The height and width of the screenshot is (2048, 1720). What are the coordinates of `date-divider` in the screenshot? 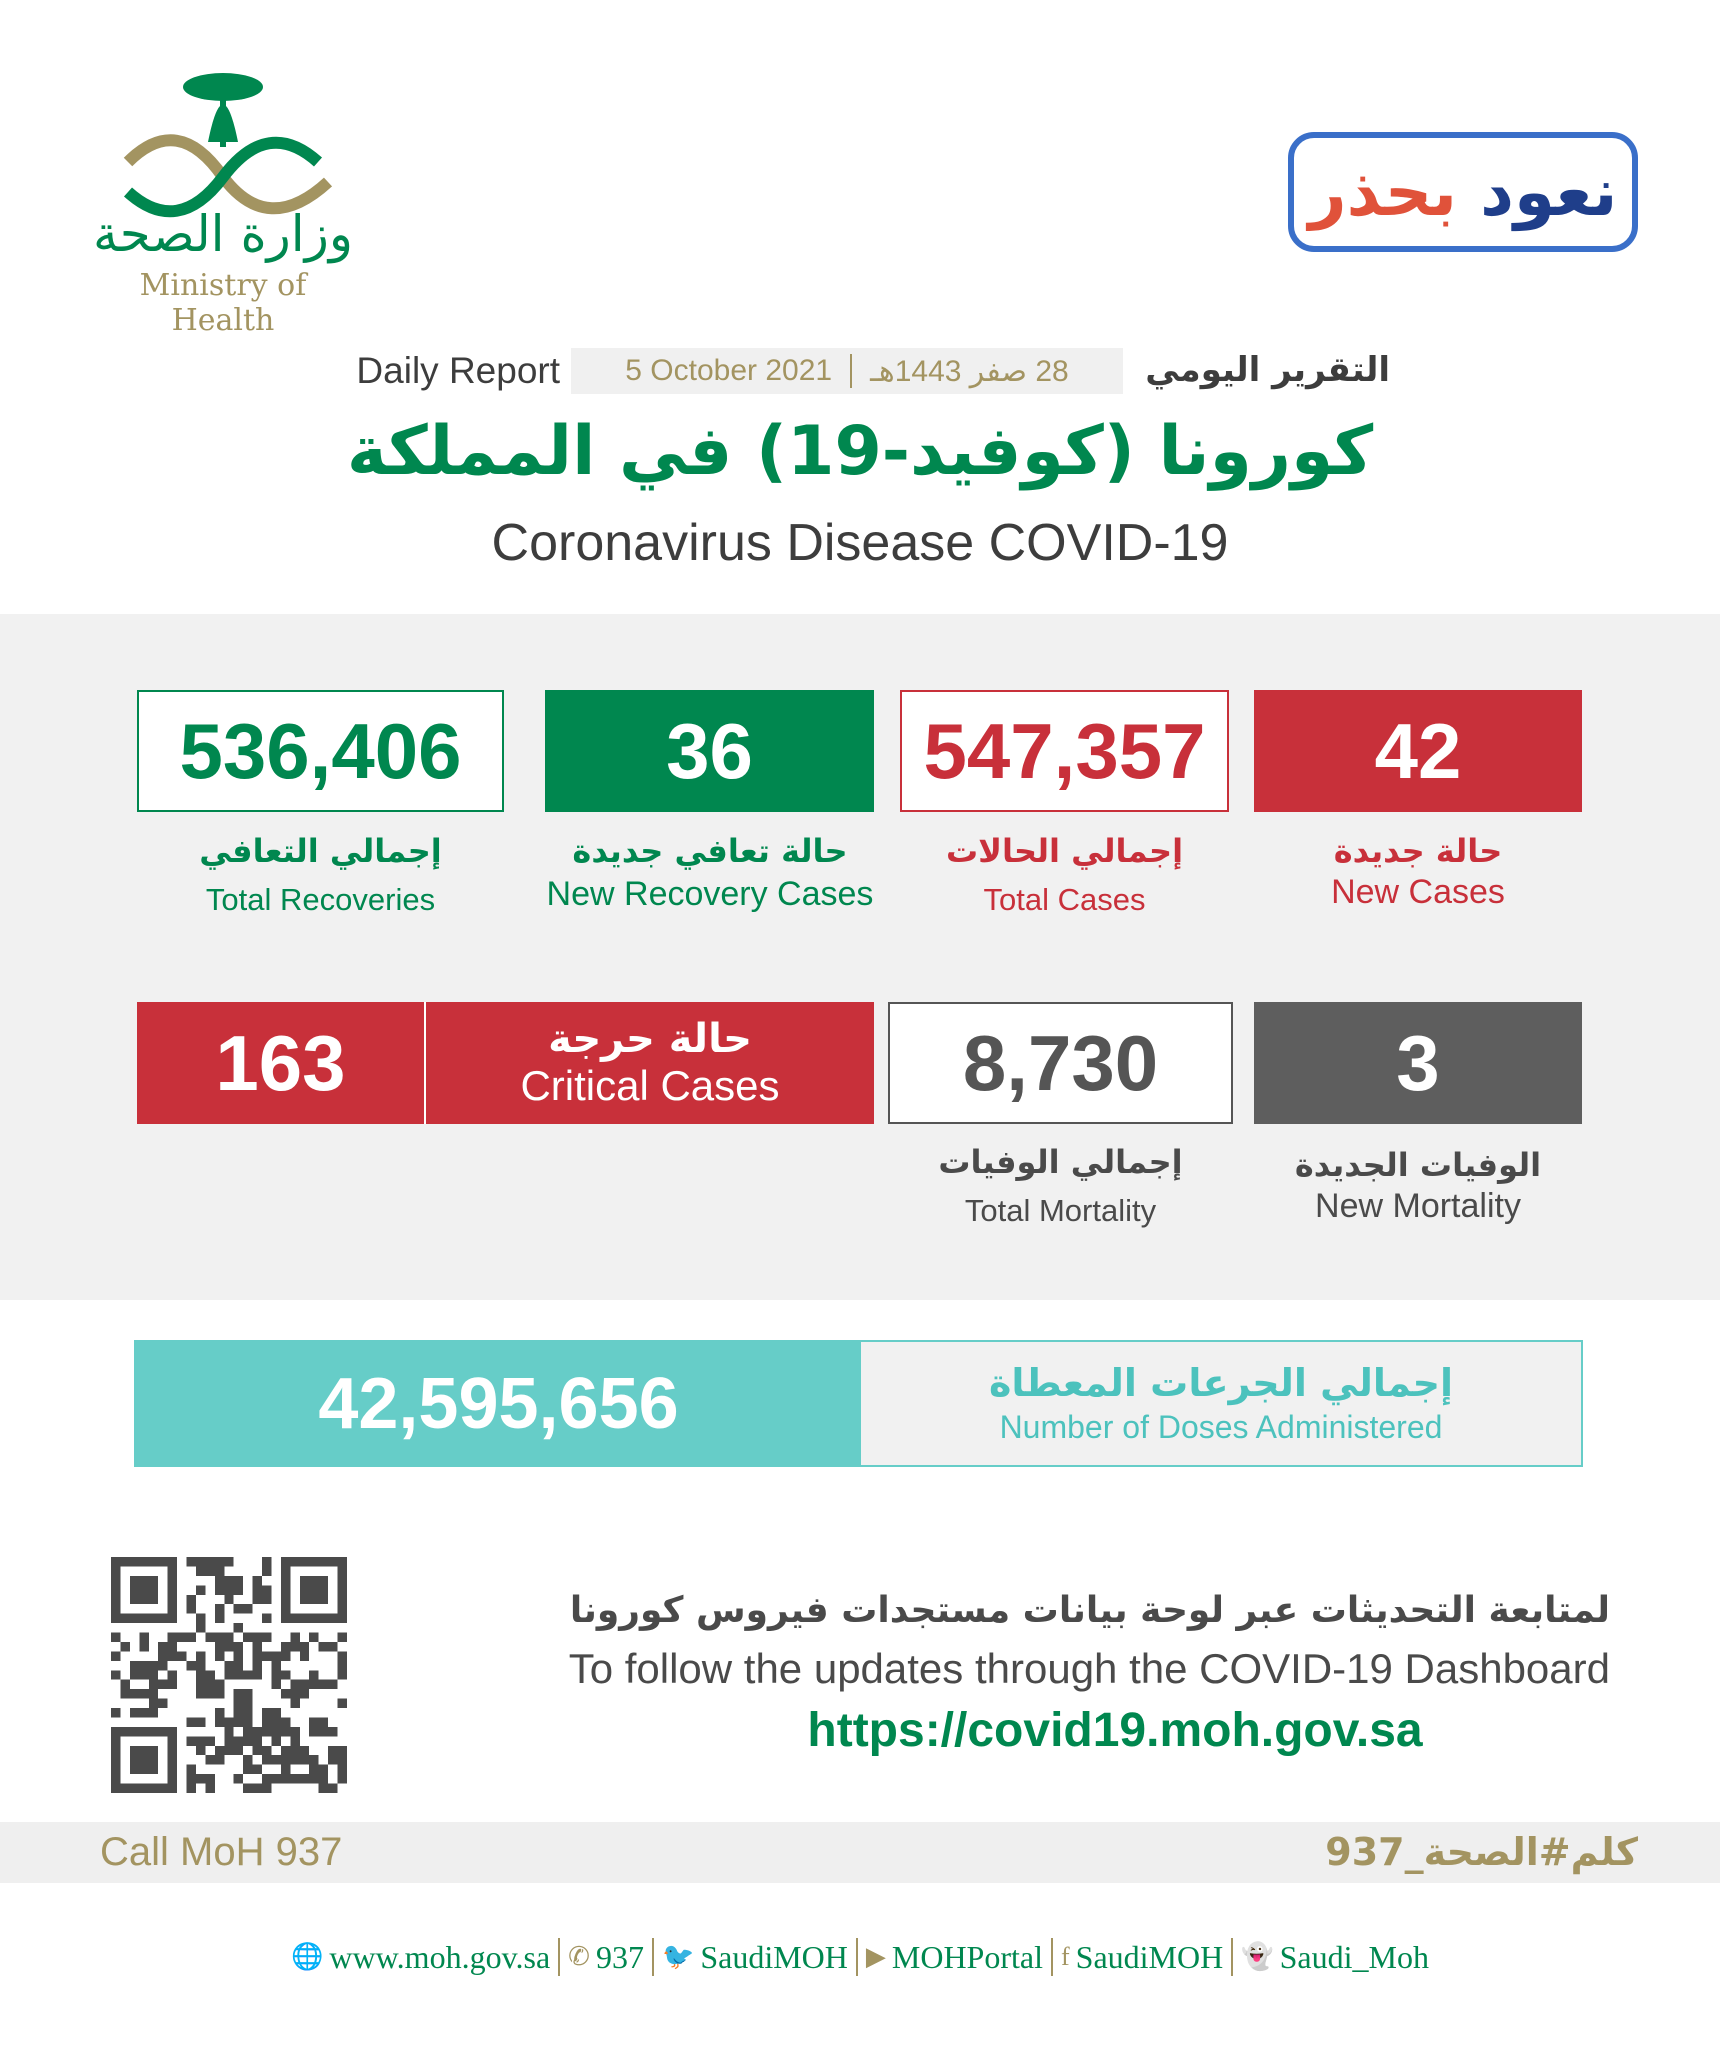 It's located at (851, 371).